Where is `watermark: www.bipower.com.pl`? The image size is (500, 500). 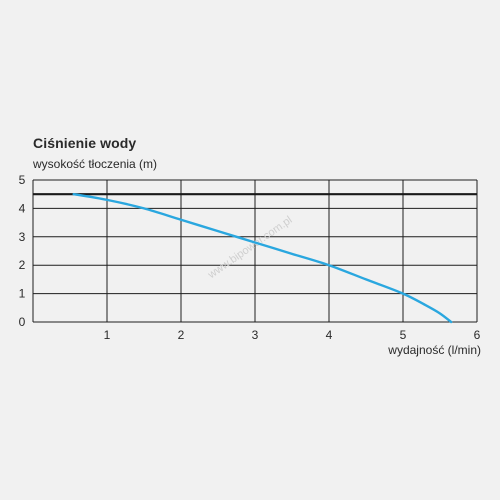 watermark: www.bipower.com.pl is located at coordinates (249, 248).